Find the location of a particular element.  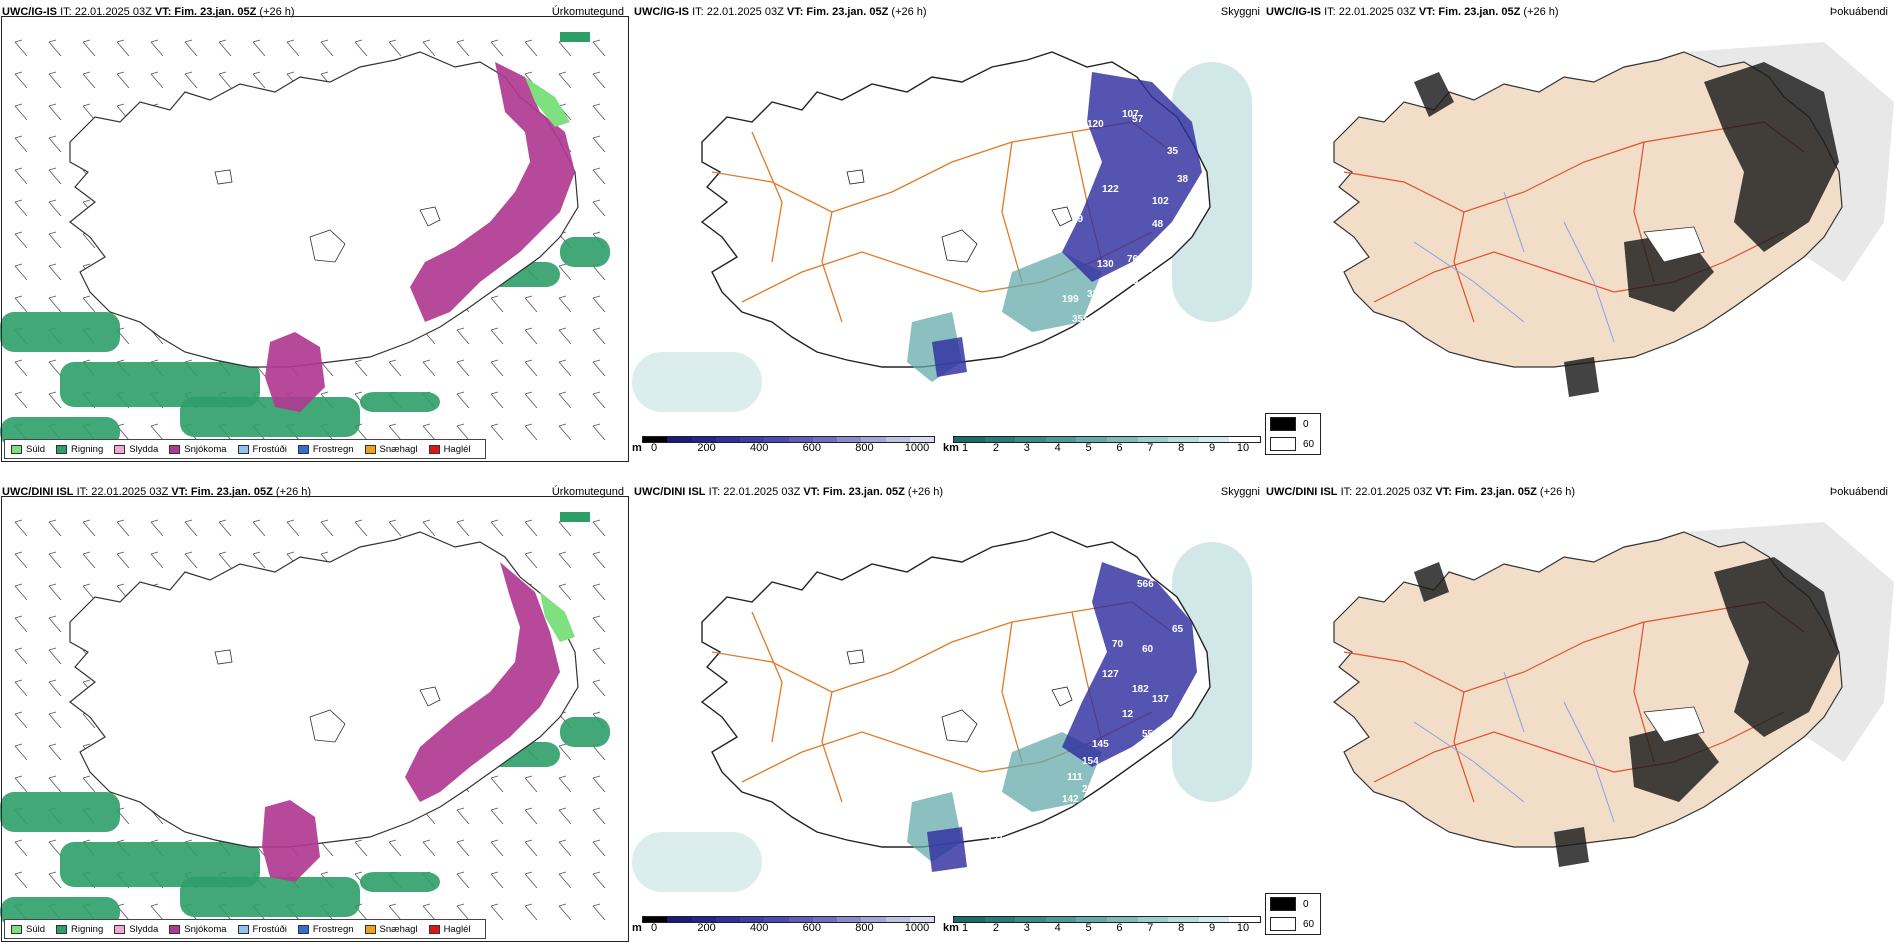

cloud-base-label: 53 is located at coordinates (1173, 239).